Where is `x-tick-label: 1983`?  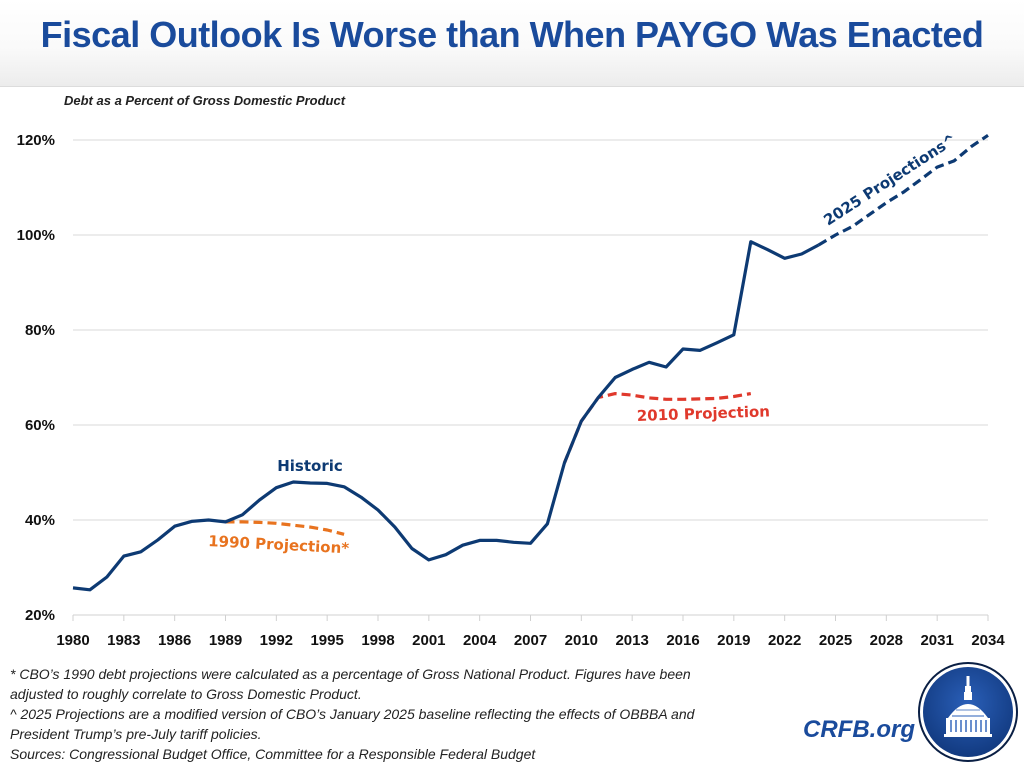
x-tick-label: 1983 is located at coordinates (123, 640).